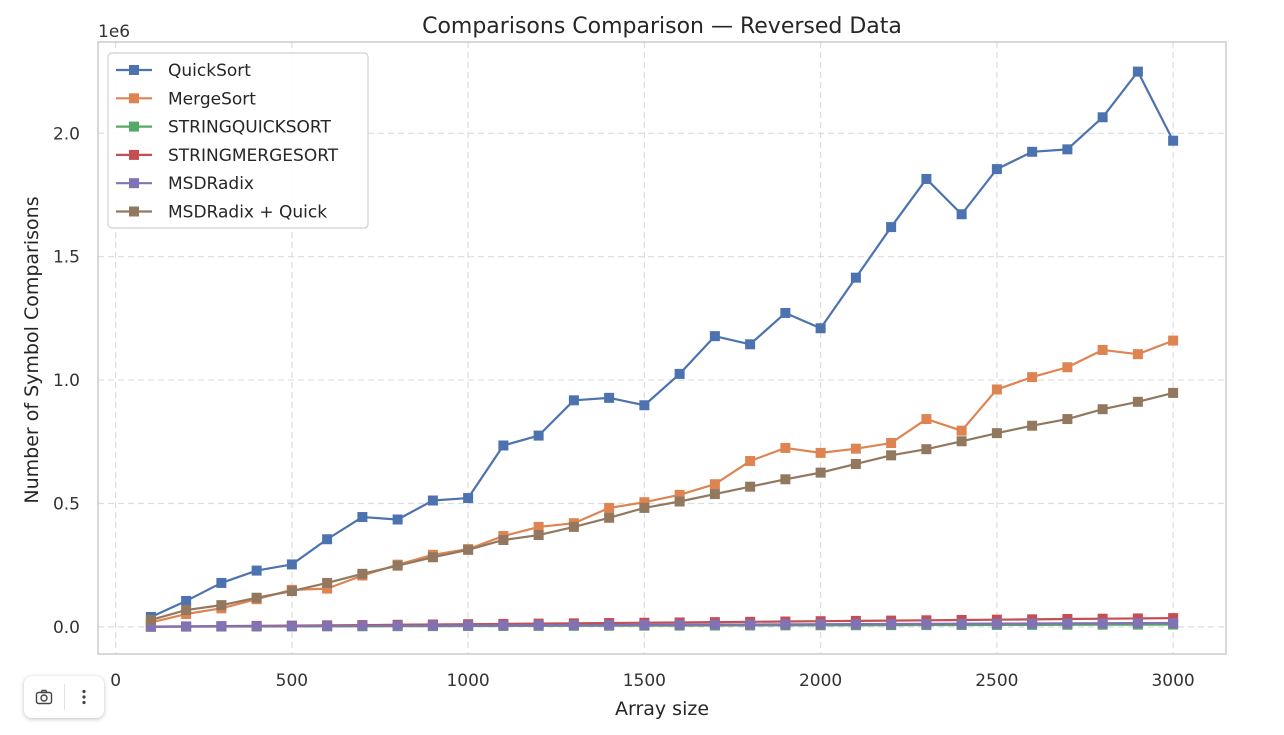 The width and height of the screenshot is (1284, 735). Describe the element at coordinates (209, 71) in the screenshot. I see `legend-label: QuickSort` at that location.